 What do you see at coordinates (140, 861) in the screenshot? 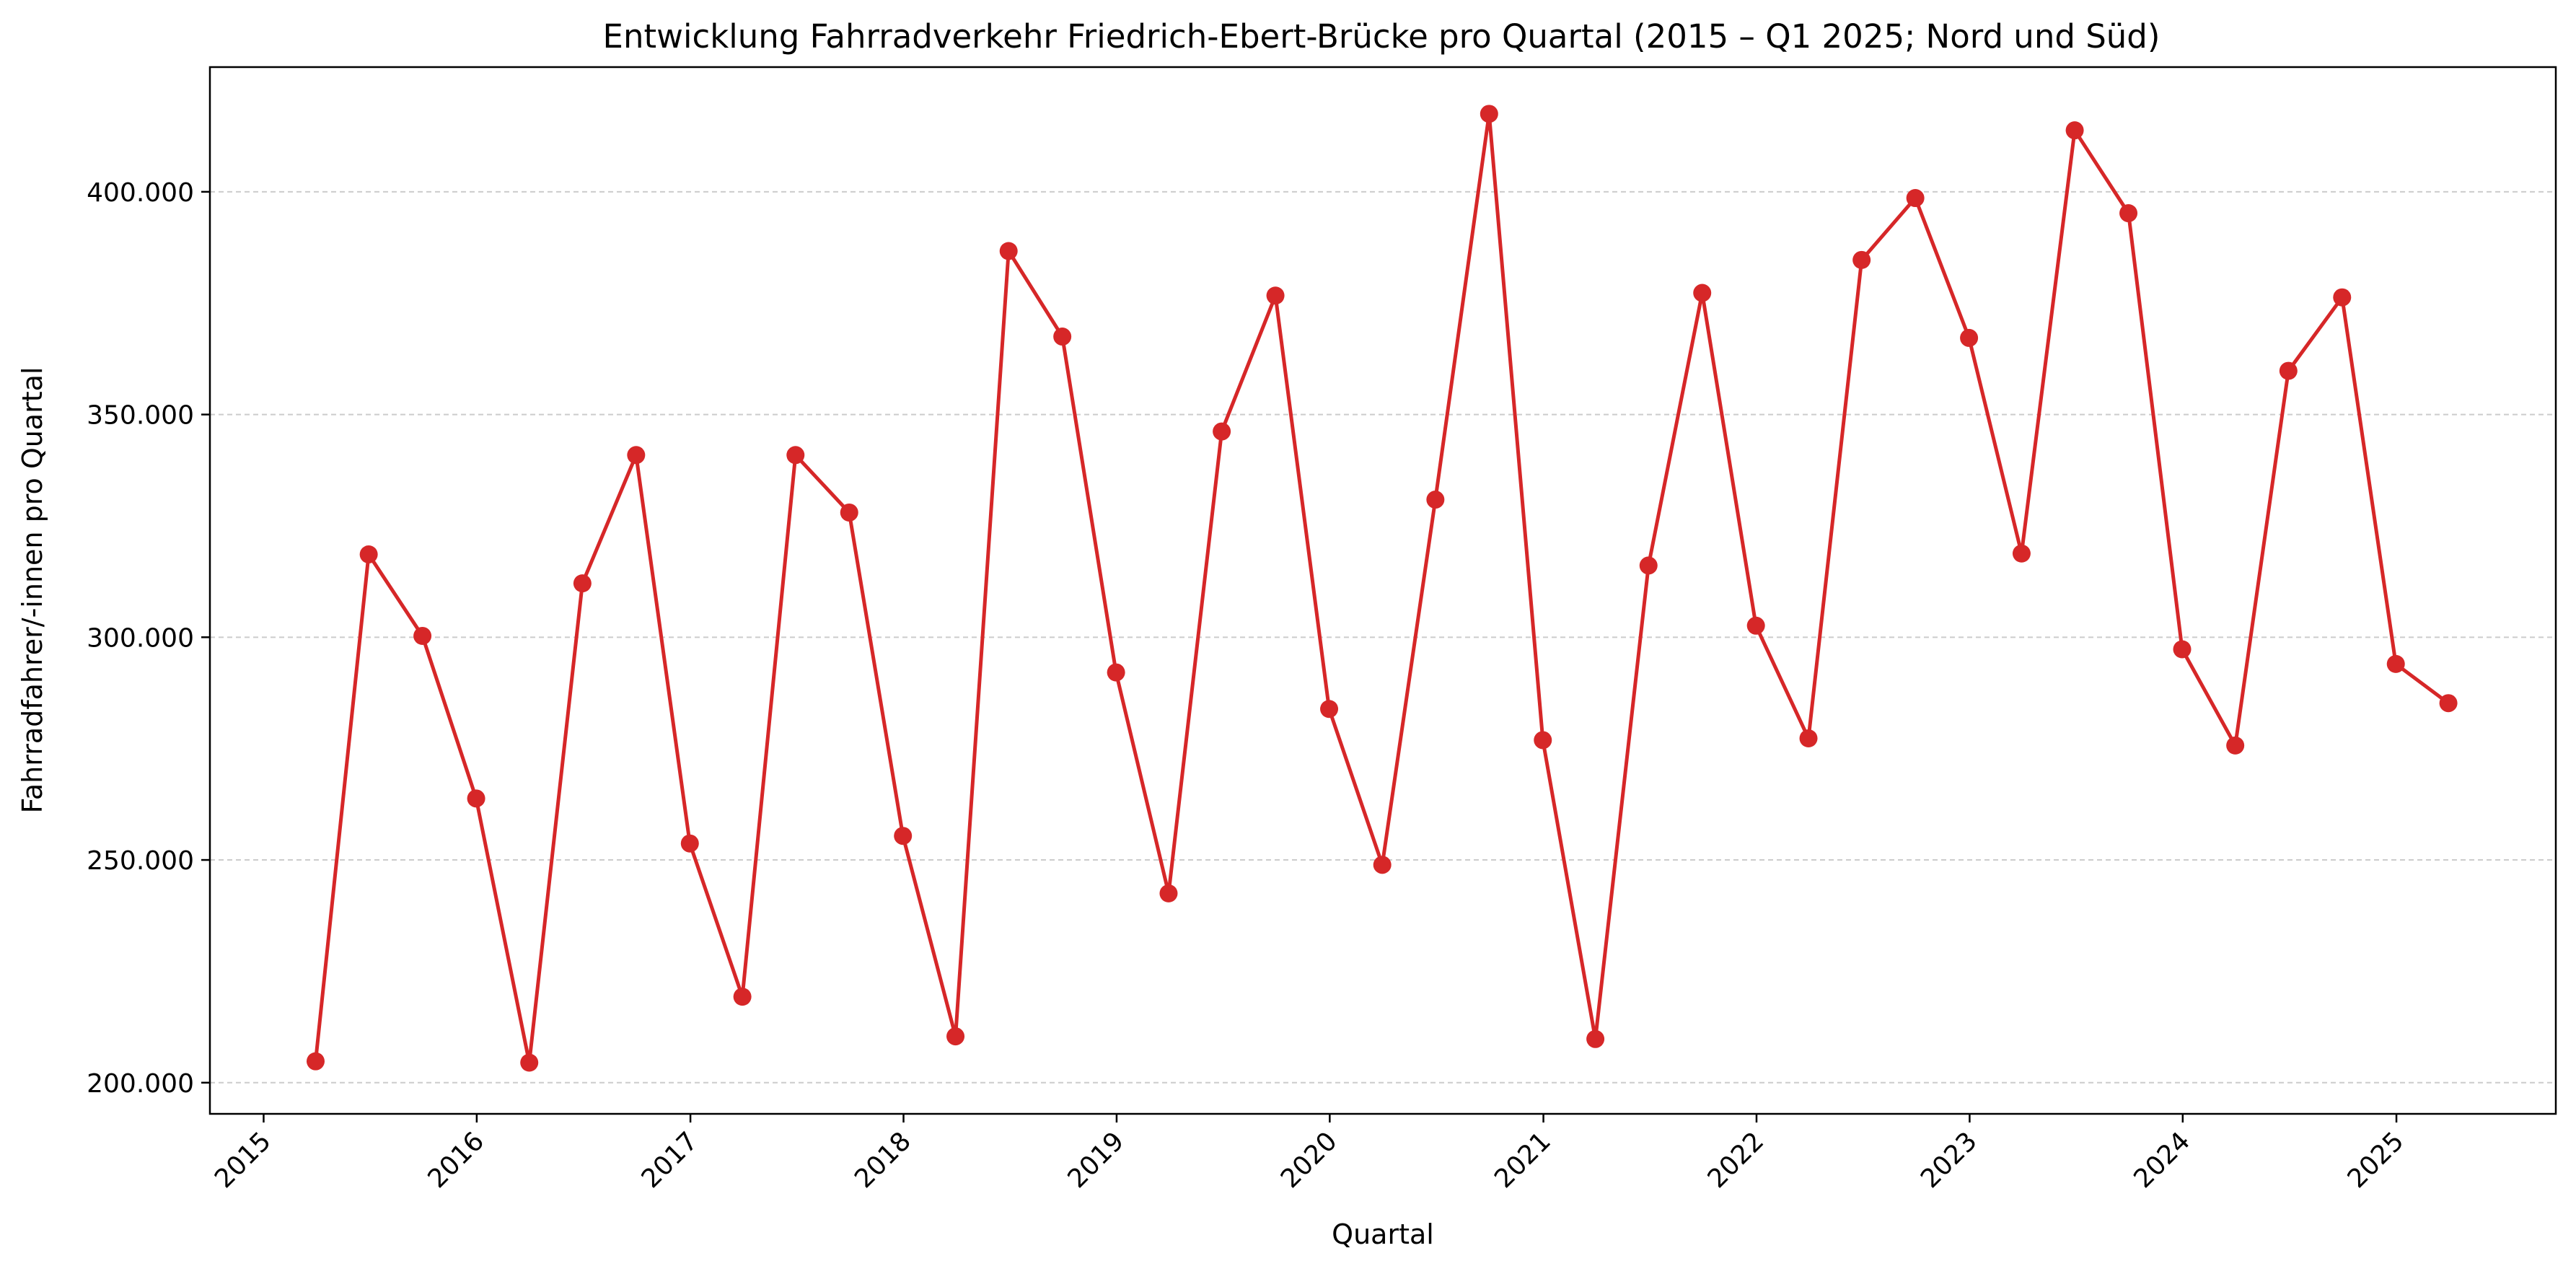
I see `y-tick-label: 250.000` at bounding box center [140, 861].